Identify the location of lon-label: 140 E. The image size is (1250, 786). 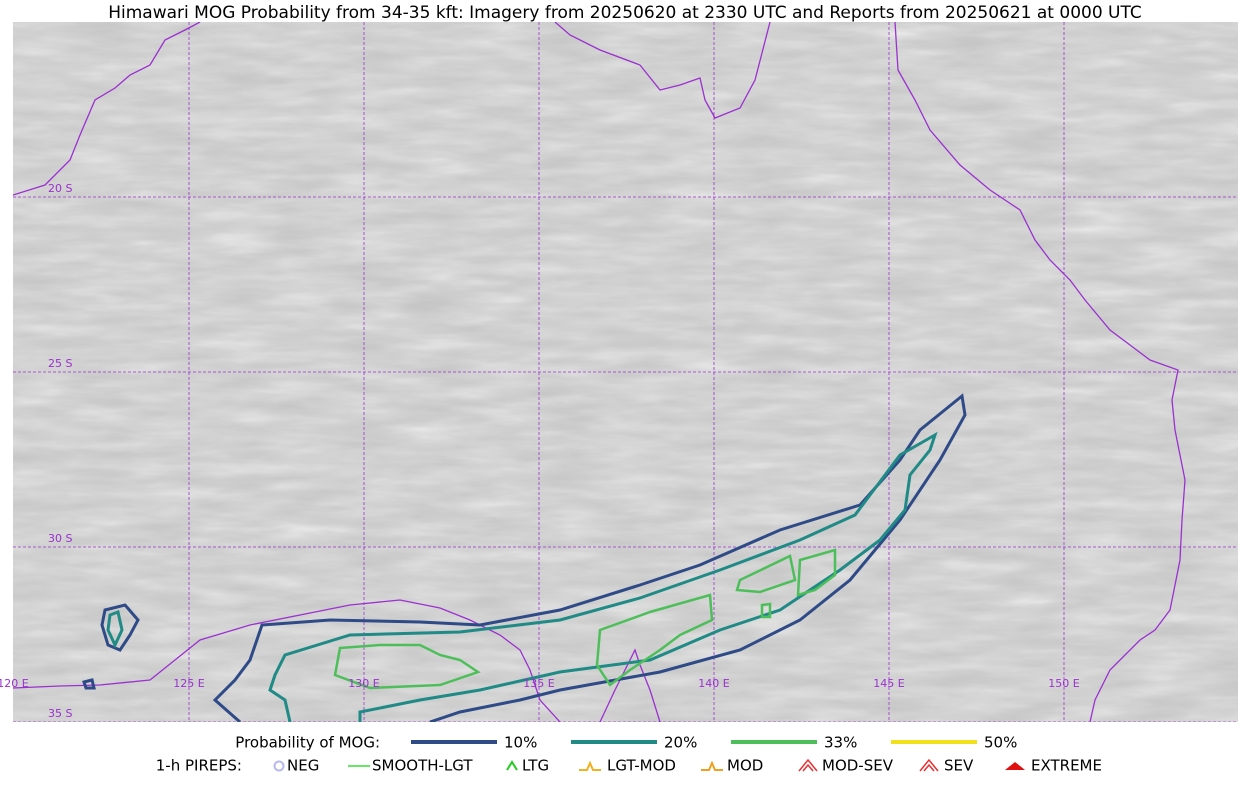
(713, 683).